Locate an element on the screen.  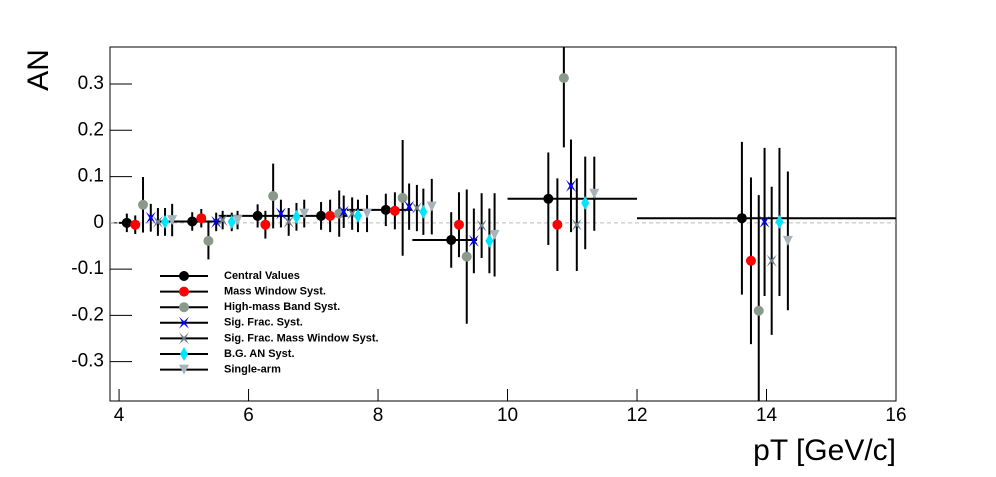
x-tick-label: 10 is located at coordinates (507, 415).